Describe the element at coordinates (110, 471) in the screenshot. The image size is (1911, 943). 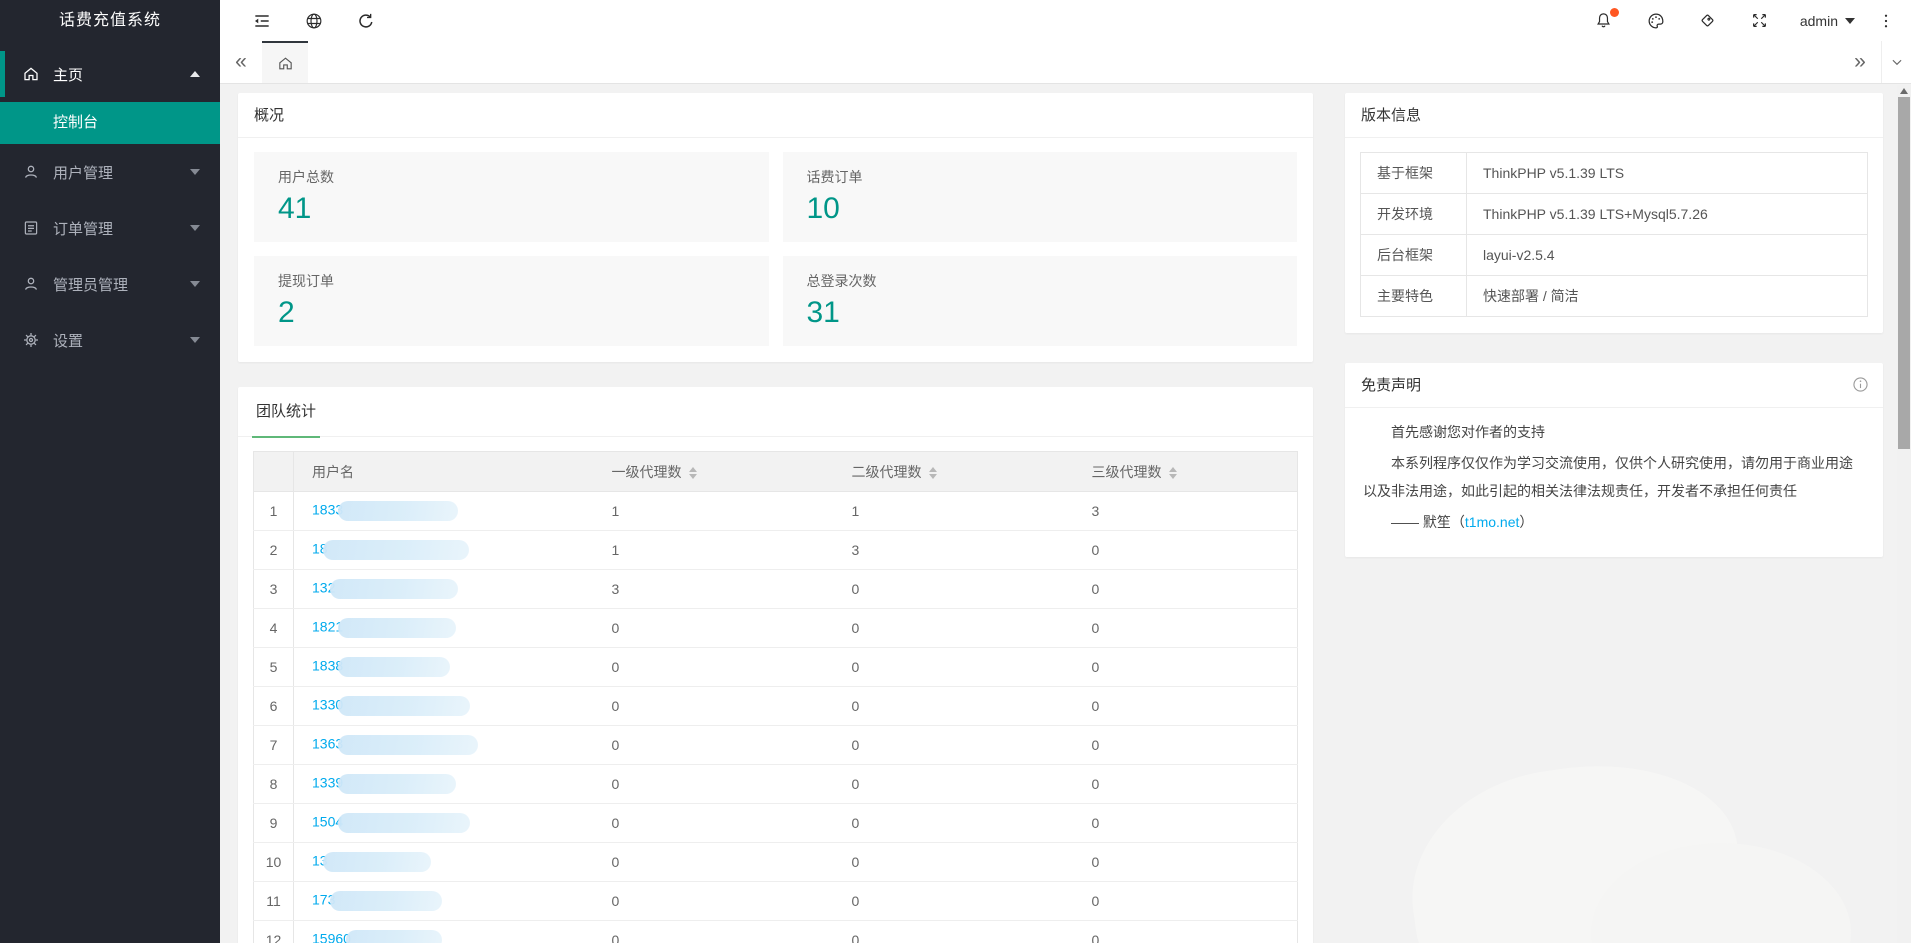
I see `sidebar: 话费充值系统 主页 控制台 用户管理 订单管理` at that location.